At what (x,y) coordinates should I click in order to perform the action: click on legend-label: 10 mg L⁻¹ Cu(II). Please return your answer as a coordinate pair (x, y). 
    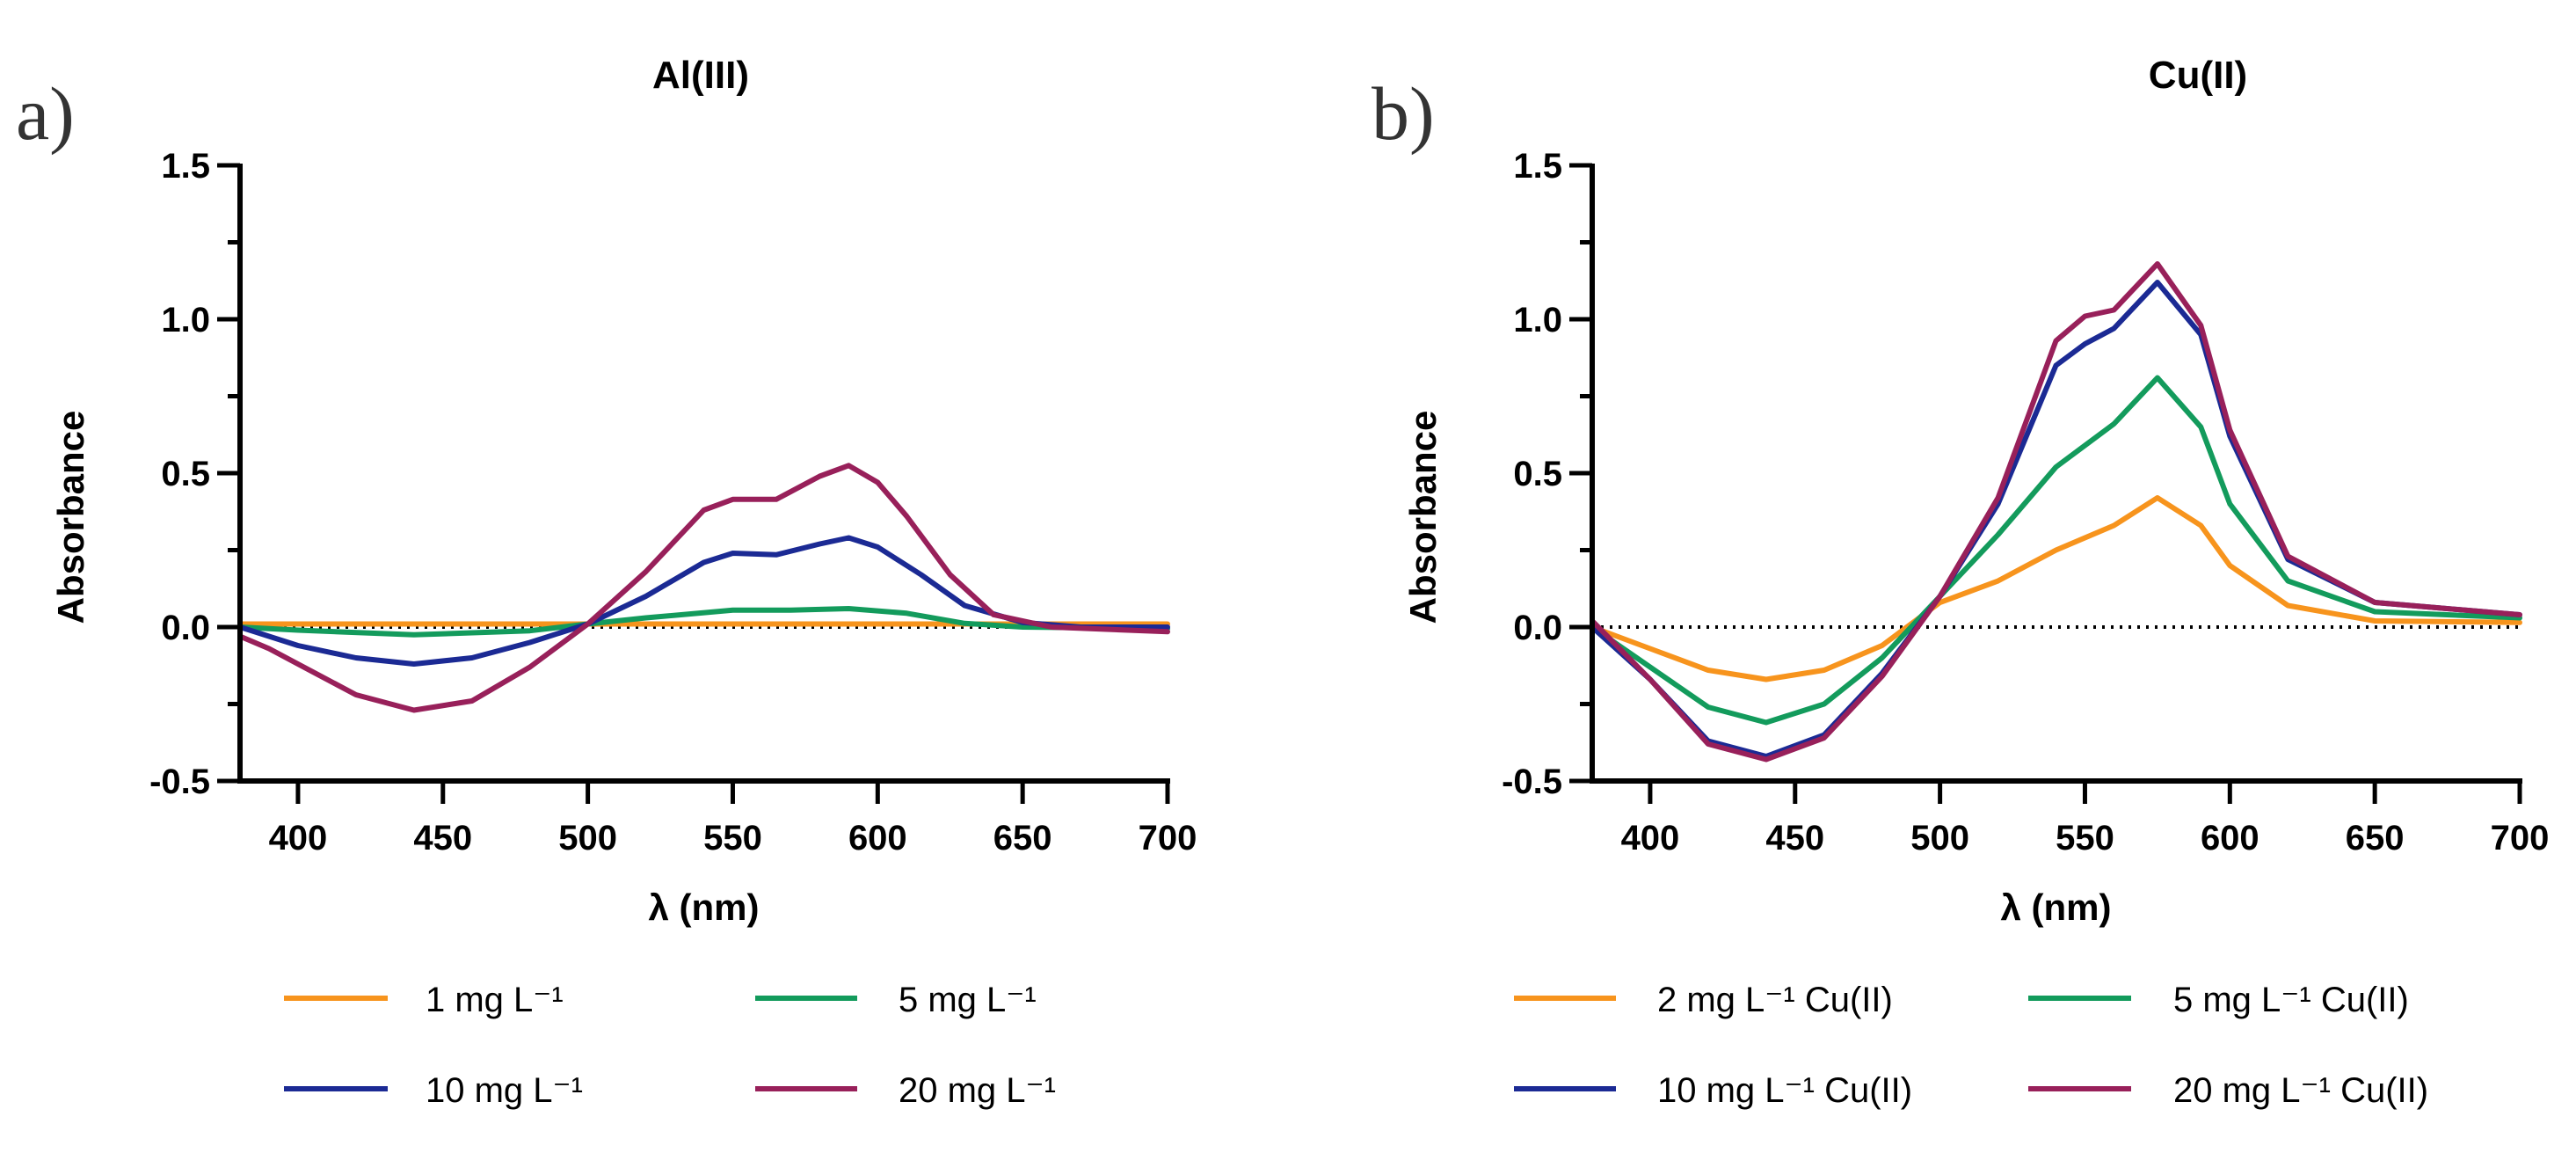
    Looking at the image, I should click on (1784, 1090).